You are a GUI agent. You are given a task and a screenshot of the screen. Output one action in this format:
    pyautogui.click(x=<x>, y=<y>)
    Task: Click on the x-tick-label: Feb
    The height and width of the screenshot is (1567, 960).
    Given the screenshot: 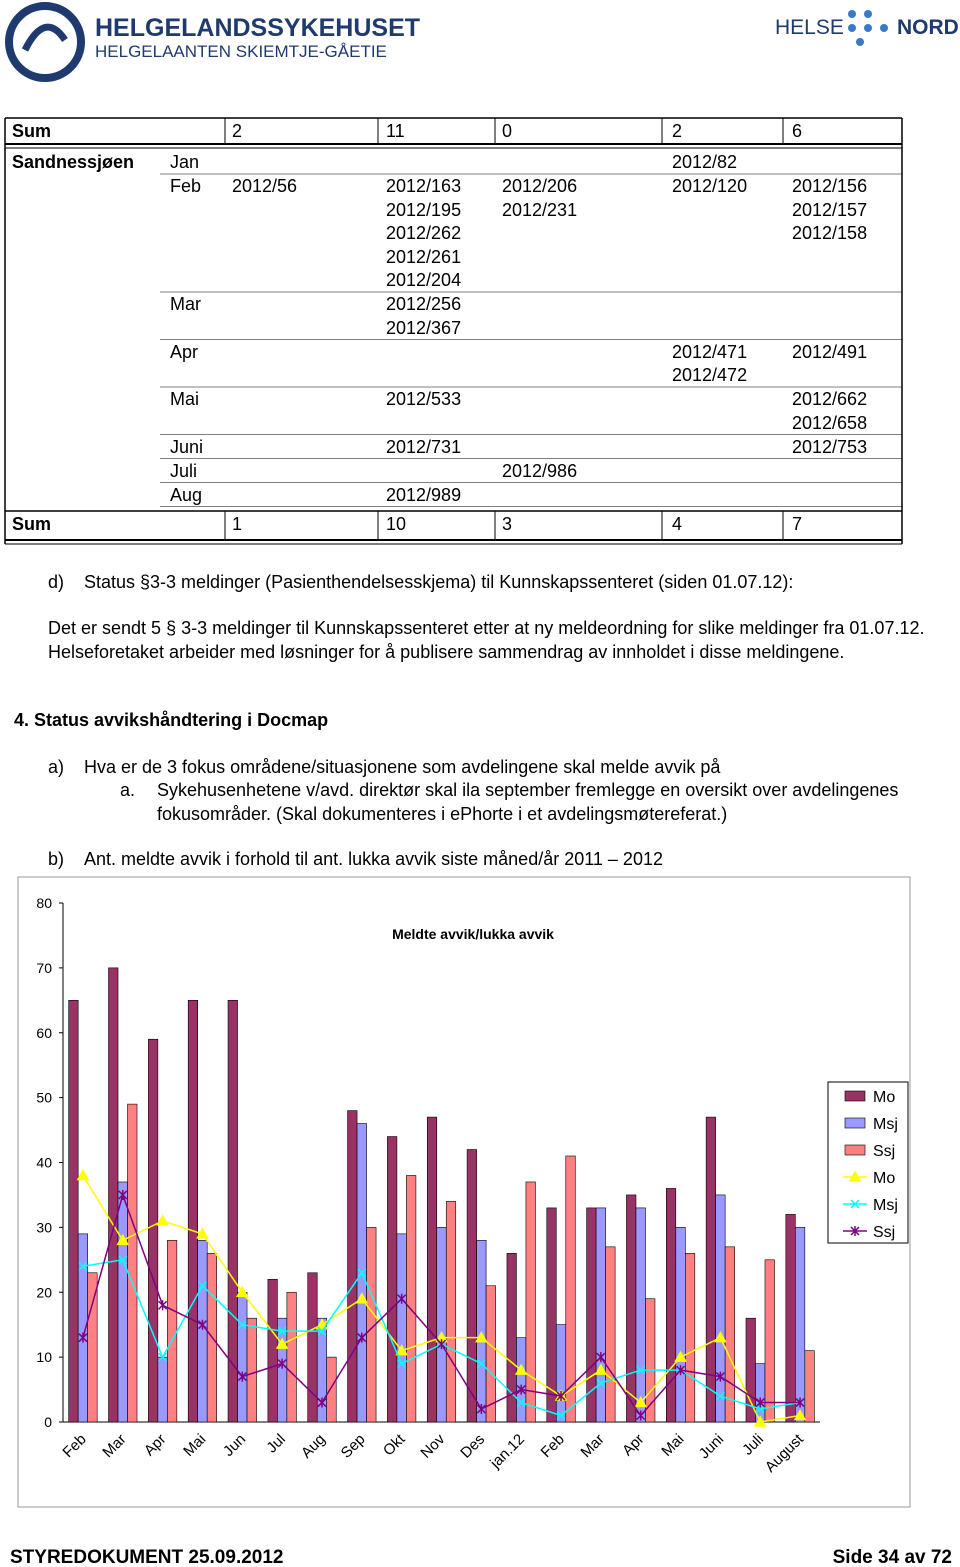 What is the action you would take?
    pyautogui.click(x=553, y=1446)
    